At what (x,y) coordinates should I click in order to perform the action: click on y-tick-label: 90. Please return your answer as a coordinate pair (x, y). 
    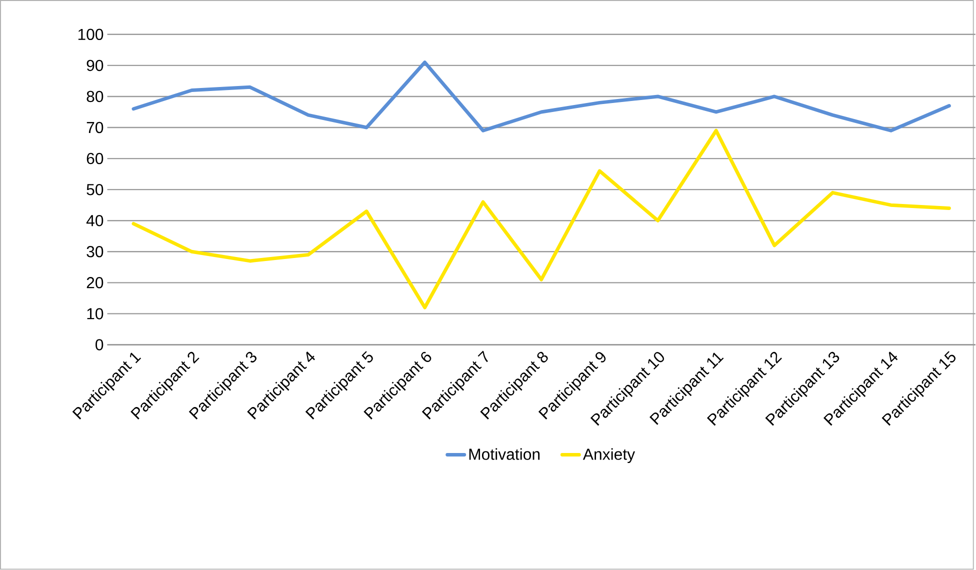
    Looking at the image, I should click on (95, 66).